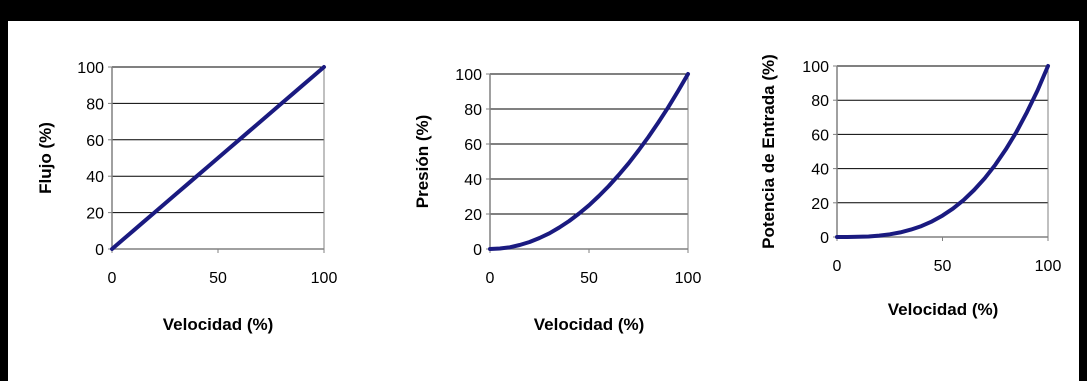  I want to click on y-axis-label: Flujo (%), so click(45, 158).